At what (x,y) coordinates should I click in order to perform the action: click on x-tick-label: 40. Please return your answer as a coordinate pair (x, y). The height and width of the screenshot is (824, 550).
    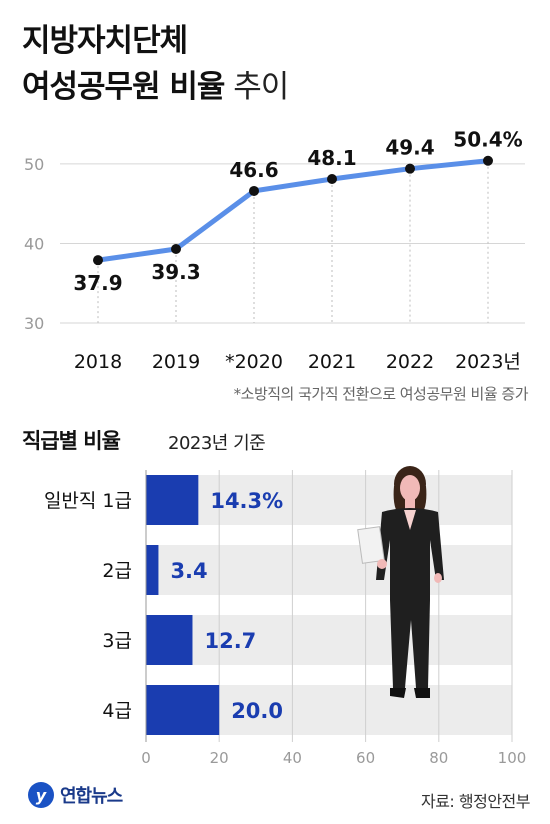
    Looking at the image, I should click on (292, 758).